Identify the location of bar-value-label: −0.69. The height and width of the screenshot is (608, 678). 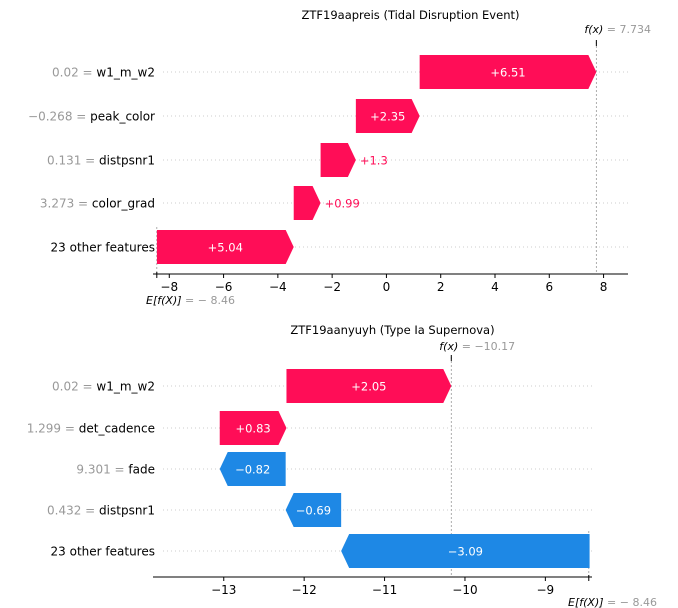
(313, 511).